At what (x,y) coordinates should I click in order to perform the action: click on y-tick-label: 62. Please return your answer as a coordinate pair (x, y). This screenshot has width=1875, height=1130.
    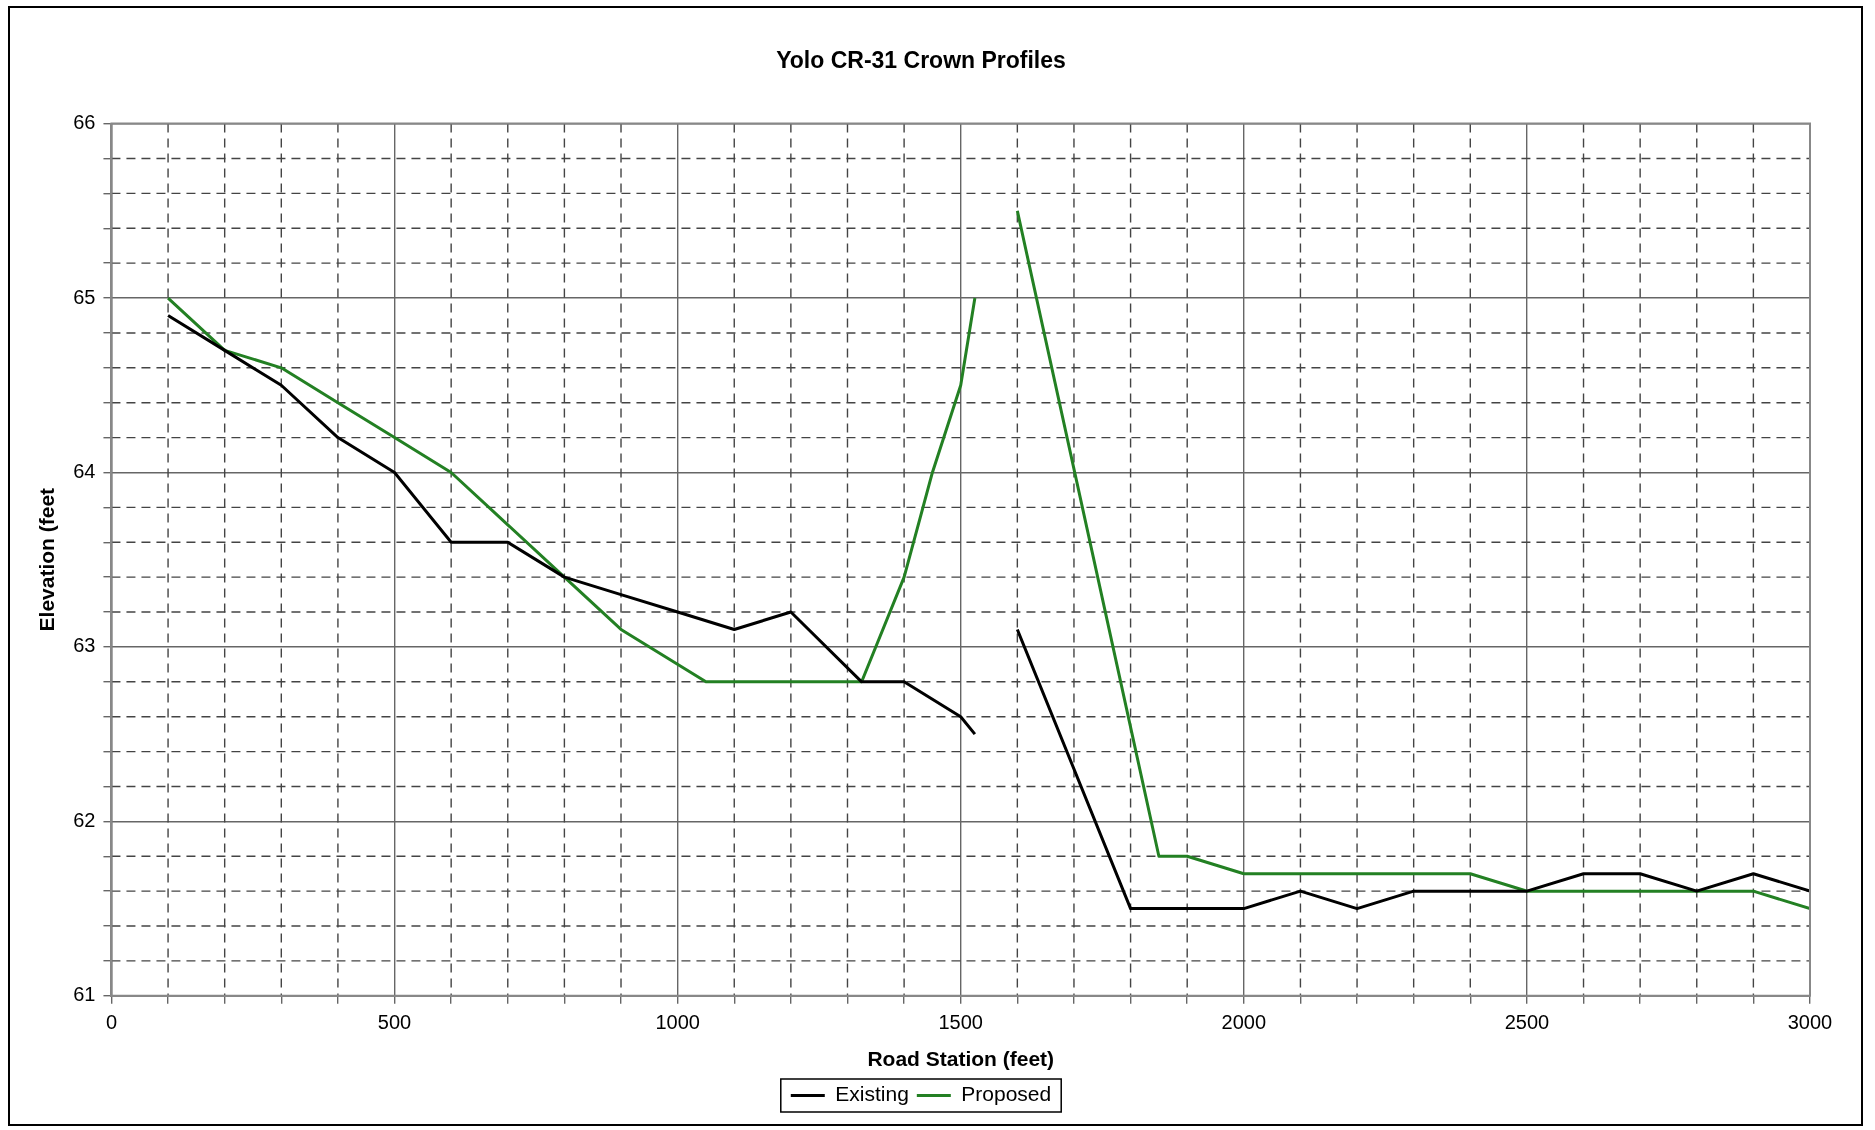
    Looking at the image, I should click on (84, 819).